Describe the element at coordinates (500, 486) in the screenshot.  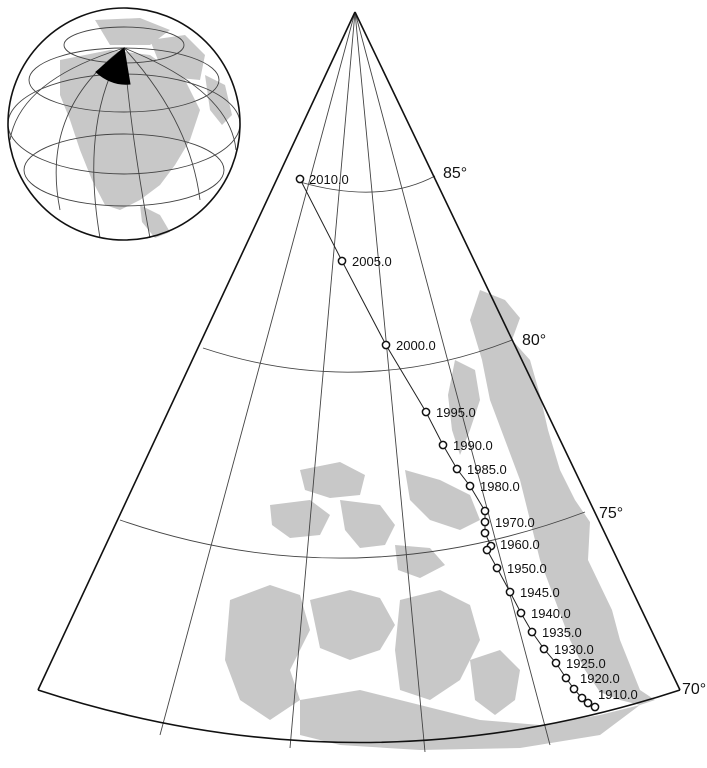
I see `year-label: 1980.0` at that location.